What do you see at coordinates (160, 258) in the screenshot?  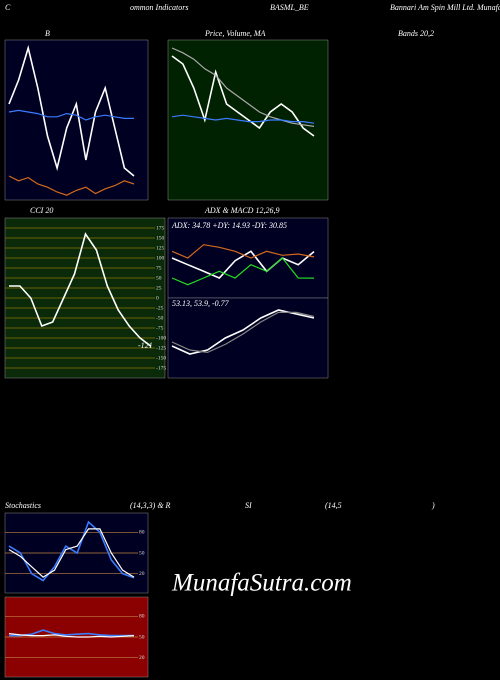 I see `y-tick-label: 100` at bounding box center [160, 258].